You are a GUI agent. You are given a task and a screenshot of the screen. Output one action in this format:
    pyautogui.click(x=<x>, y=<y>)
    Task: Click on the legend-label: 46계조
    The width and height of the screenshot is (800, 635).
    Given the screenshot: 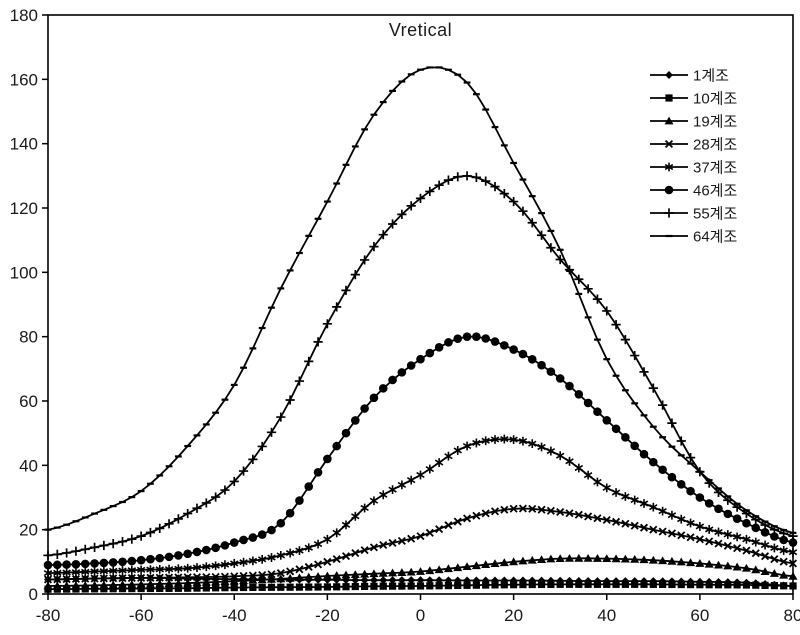 What is the action you would take?
    pyautogui.click(x=715, y=191)
    